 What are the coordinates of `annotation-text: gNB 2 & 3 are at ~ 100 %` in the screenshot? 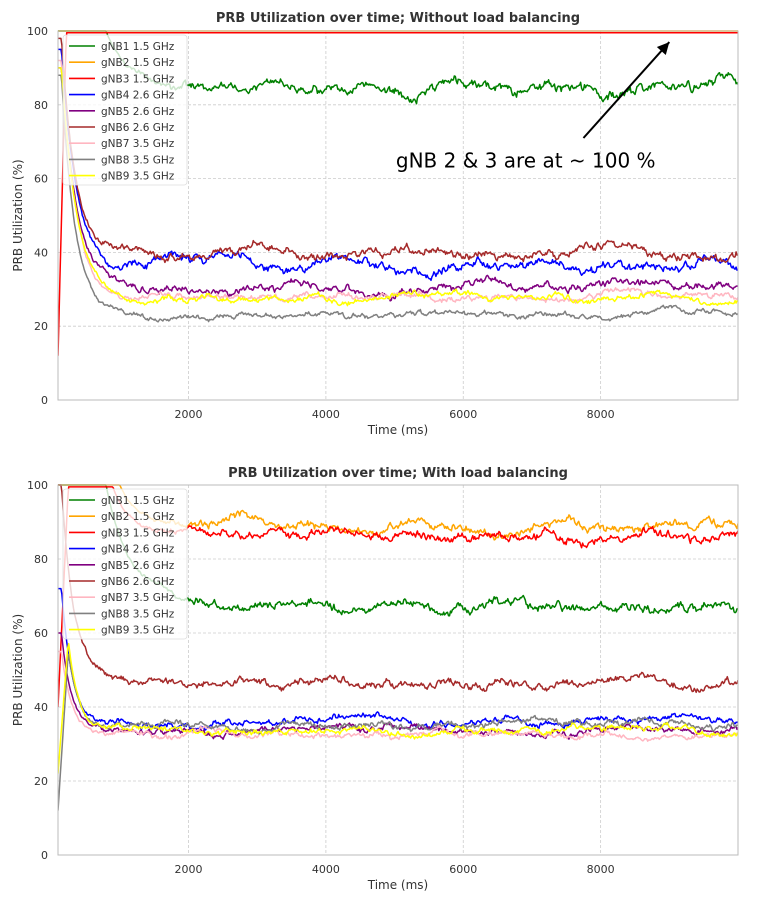 It's located at (526, 161).